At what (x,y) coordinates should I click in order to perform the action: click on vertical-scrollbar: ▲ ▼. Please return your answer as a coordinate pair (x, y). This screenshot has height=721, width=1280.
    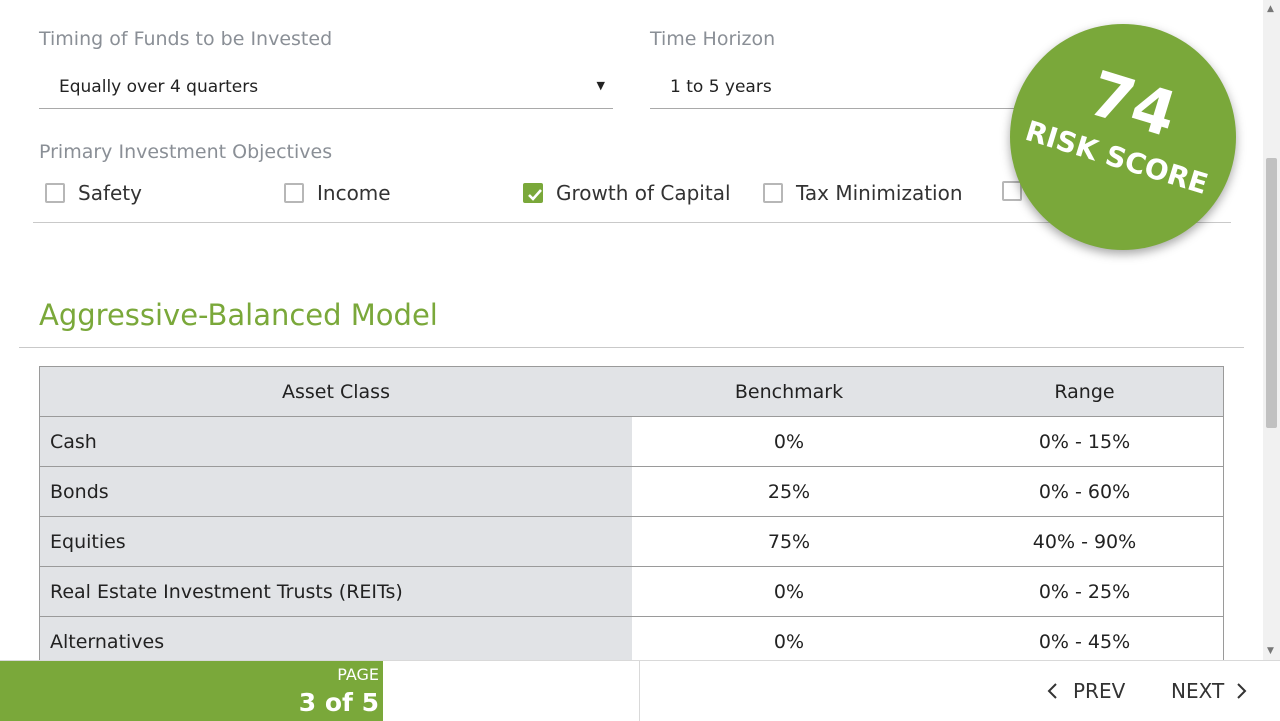
    Looking at the image, I should click on (1271, 330).